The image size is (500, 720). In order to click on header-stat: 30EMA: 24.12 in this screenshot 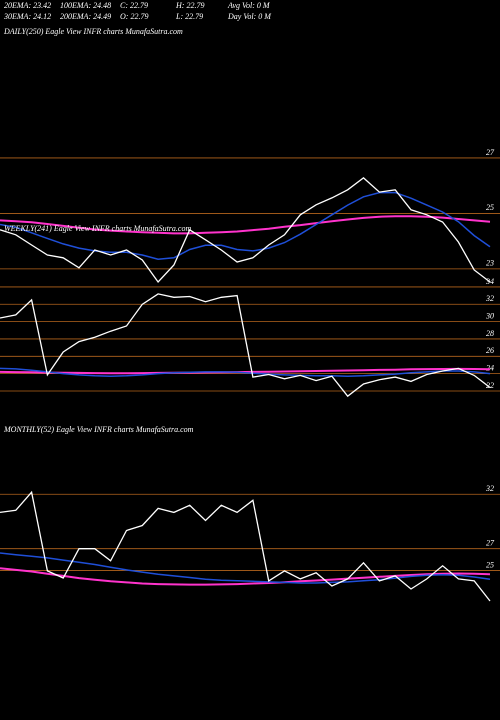, I will do `click(27, 16)`.